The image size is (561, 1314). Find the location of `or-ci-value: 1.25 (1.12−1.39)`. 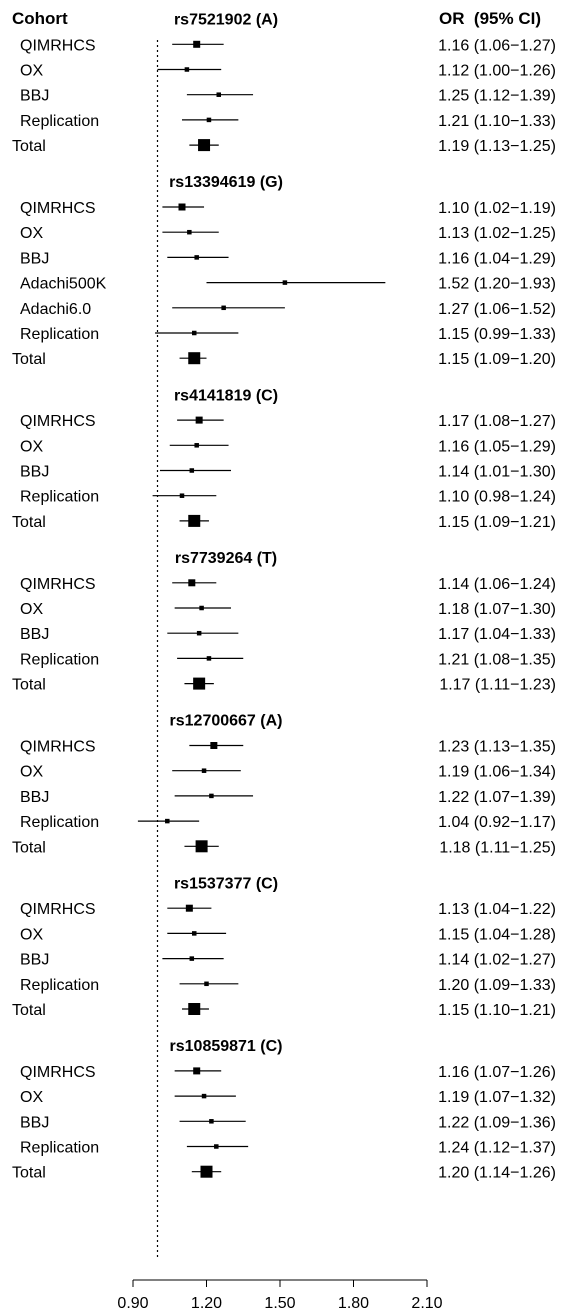

or-ci-value: 1.25 (1.12−1.39) is located at coordinates (497, 96).